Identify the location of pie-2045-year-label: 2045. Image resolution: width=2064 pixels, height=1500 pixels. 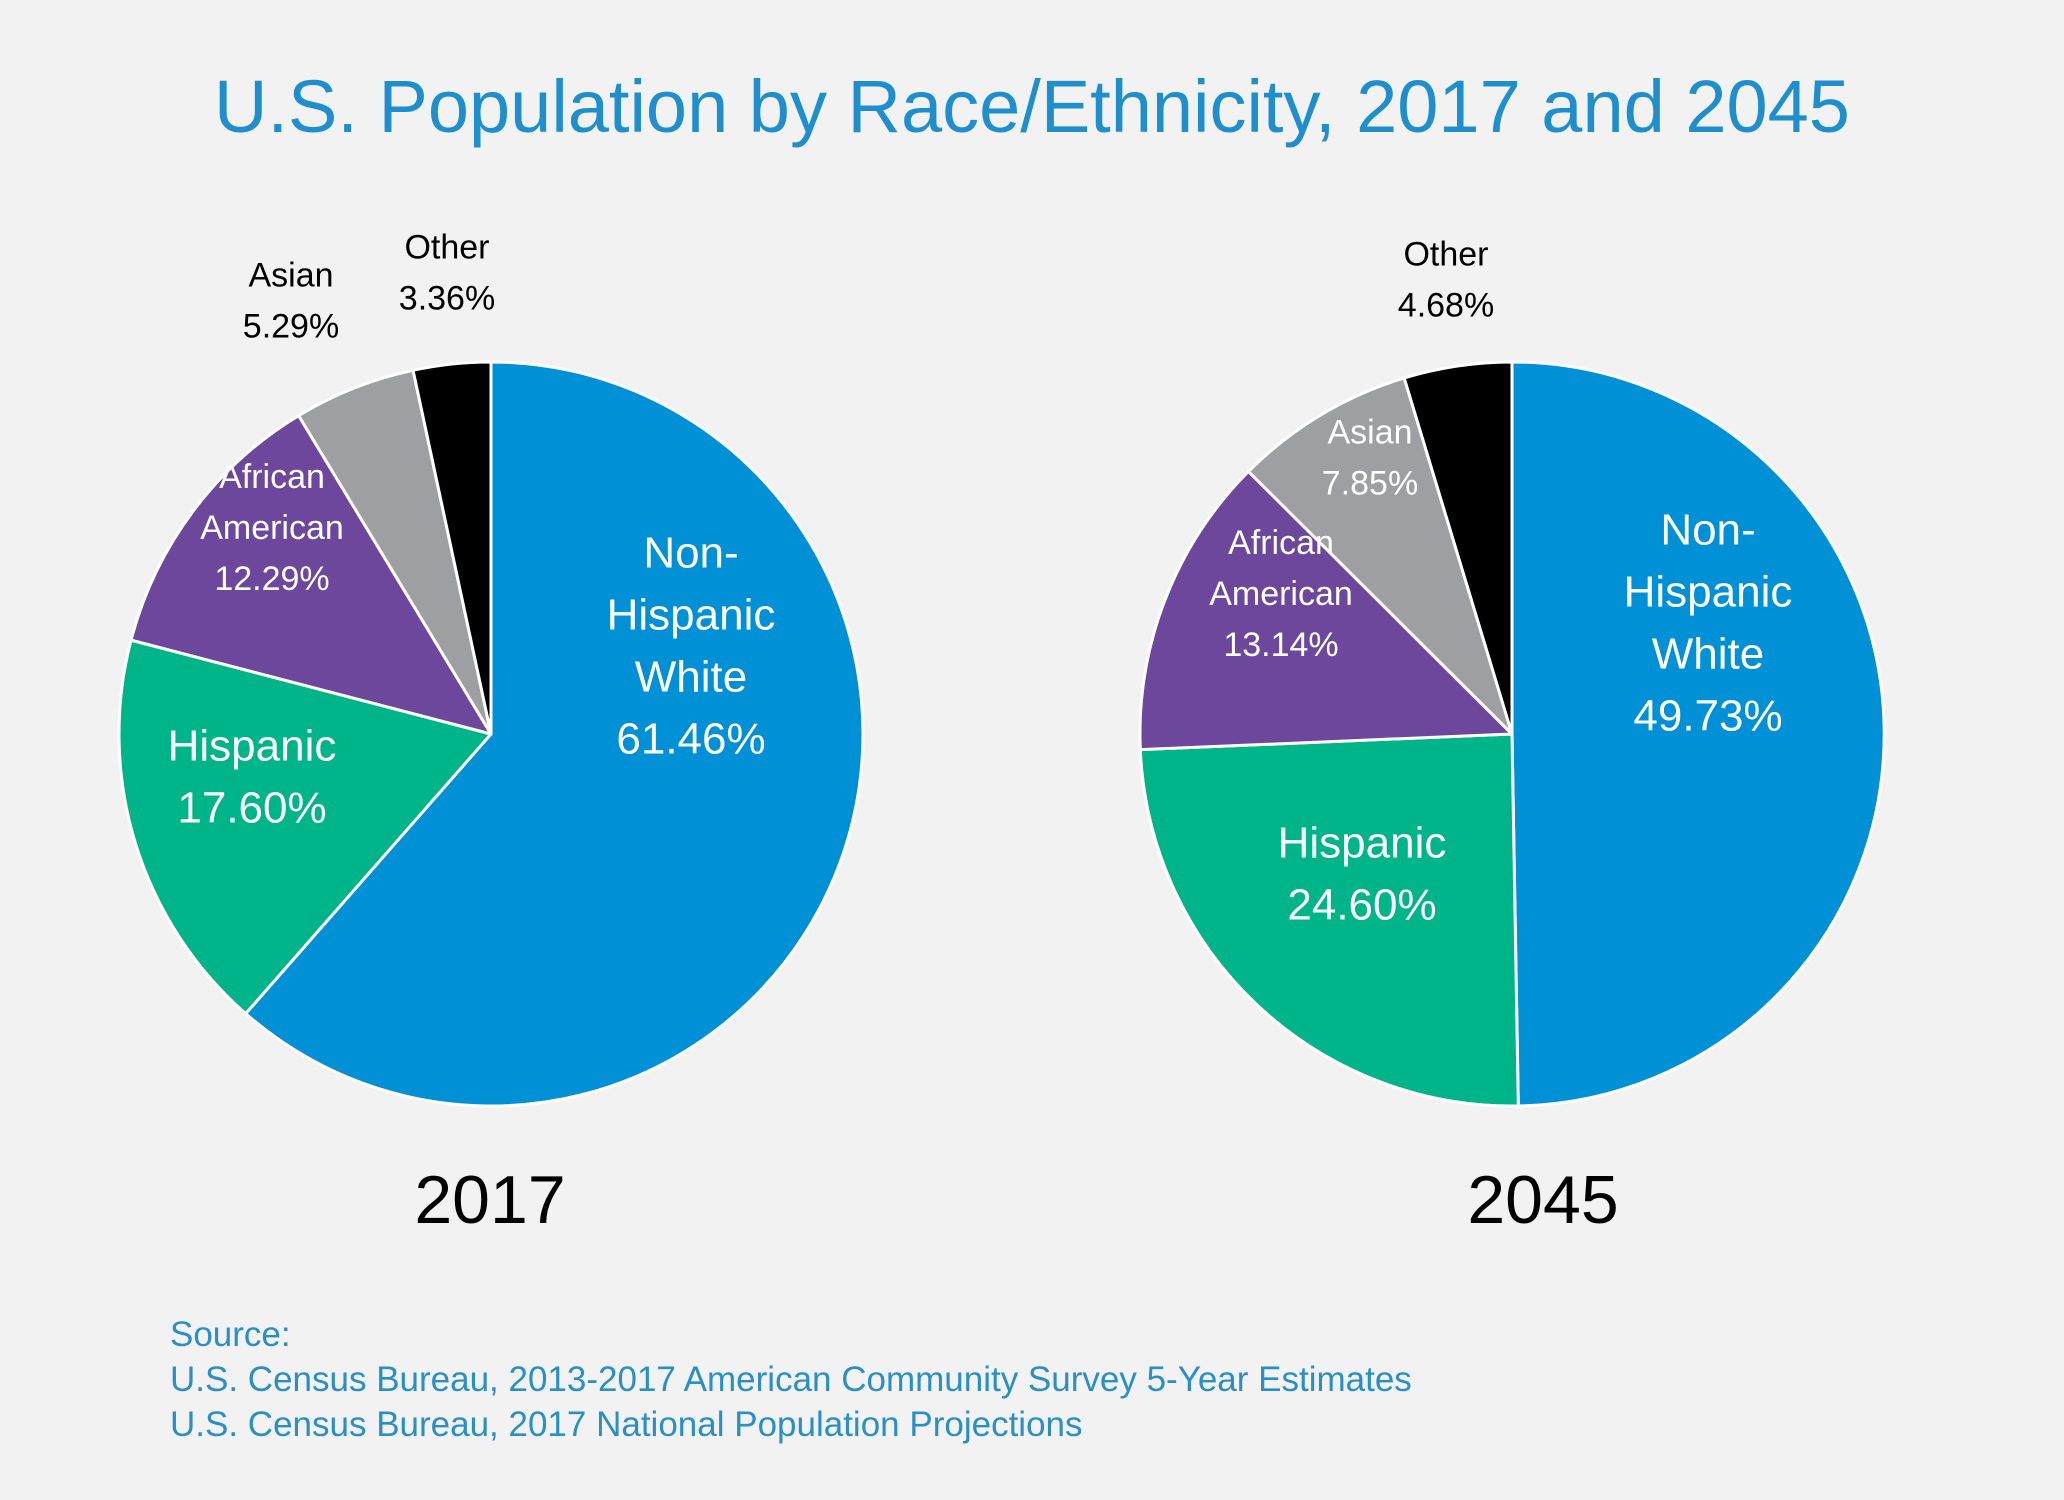
(1543, 1200).